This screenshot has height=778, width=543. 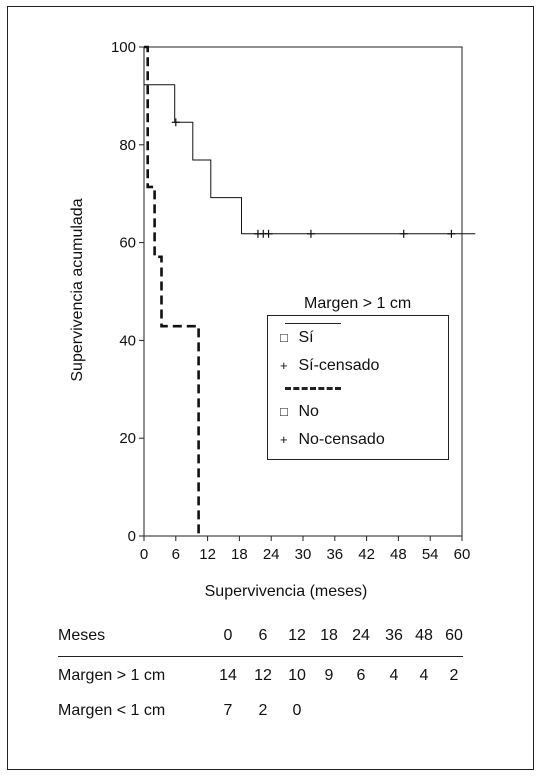 What do you see at coordinates (308, 411) in the screenshot?
I see `legend-label: No` at bounding box center [308, 411].